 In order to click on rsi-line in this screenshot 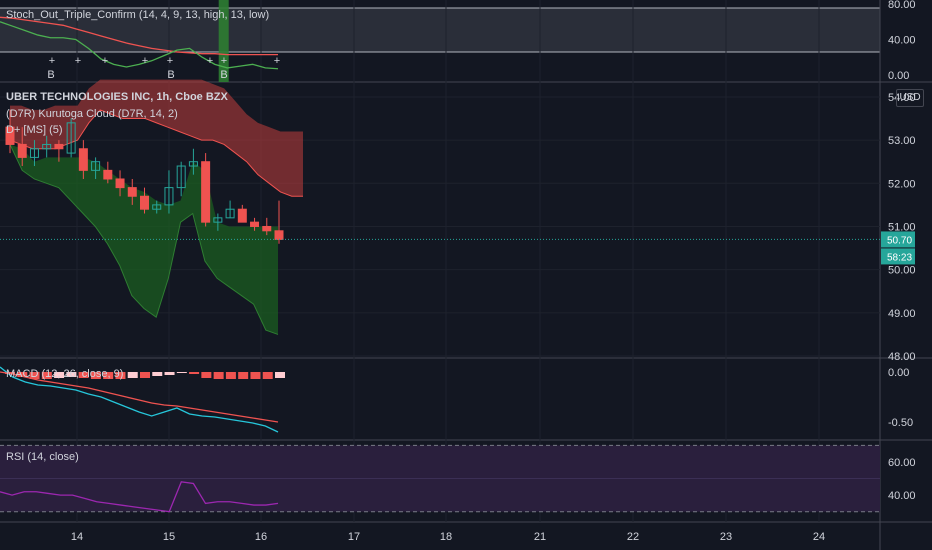, I will do `click(139, 497)`.